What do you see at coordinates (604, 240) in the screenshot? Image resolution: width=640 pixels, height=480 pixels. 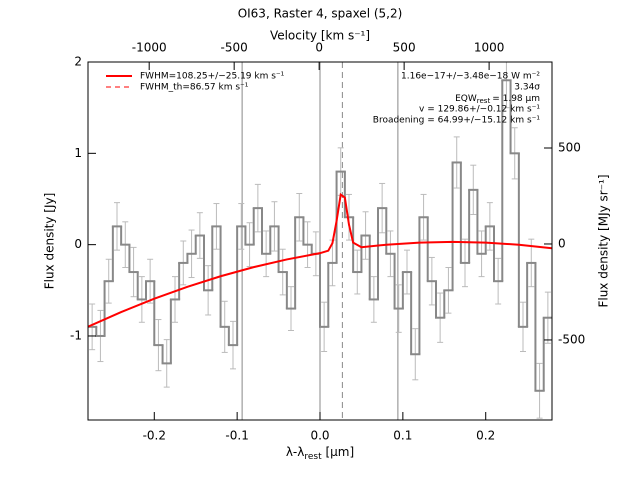 I see `y2-axis-label: Flux density [MJy sr⁻¹]` at bounding box center [604, 240].